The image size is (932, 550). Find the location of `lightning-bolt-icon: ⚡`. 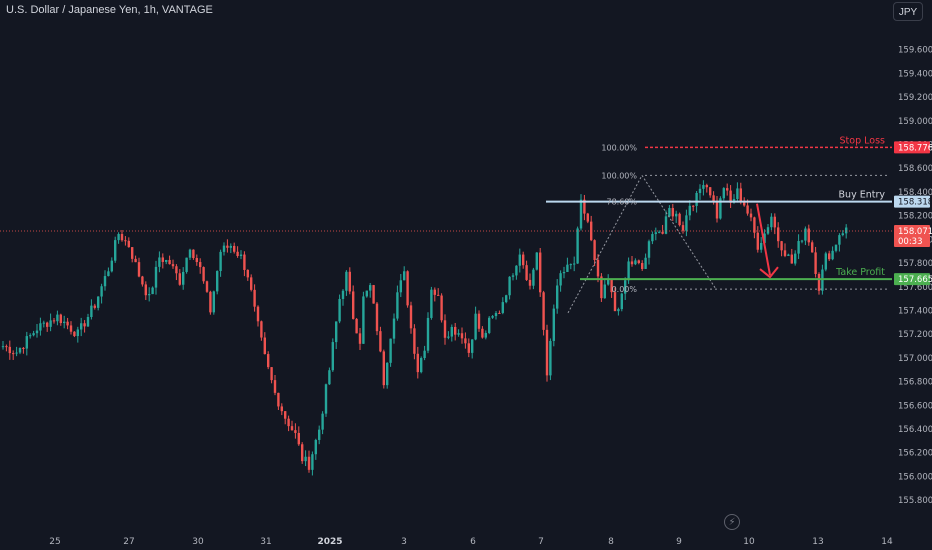

lightning-bolt-icon: ⚡ is located at coordinates (732, 522).